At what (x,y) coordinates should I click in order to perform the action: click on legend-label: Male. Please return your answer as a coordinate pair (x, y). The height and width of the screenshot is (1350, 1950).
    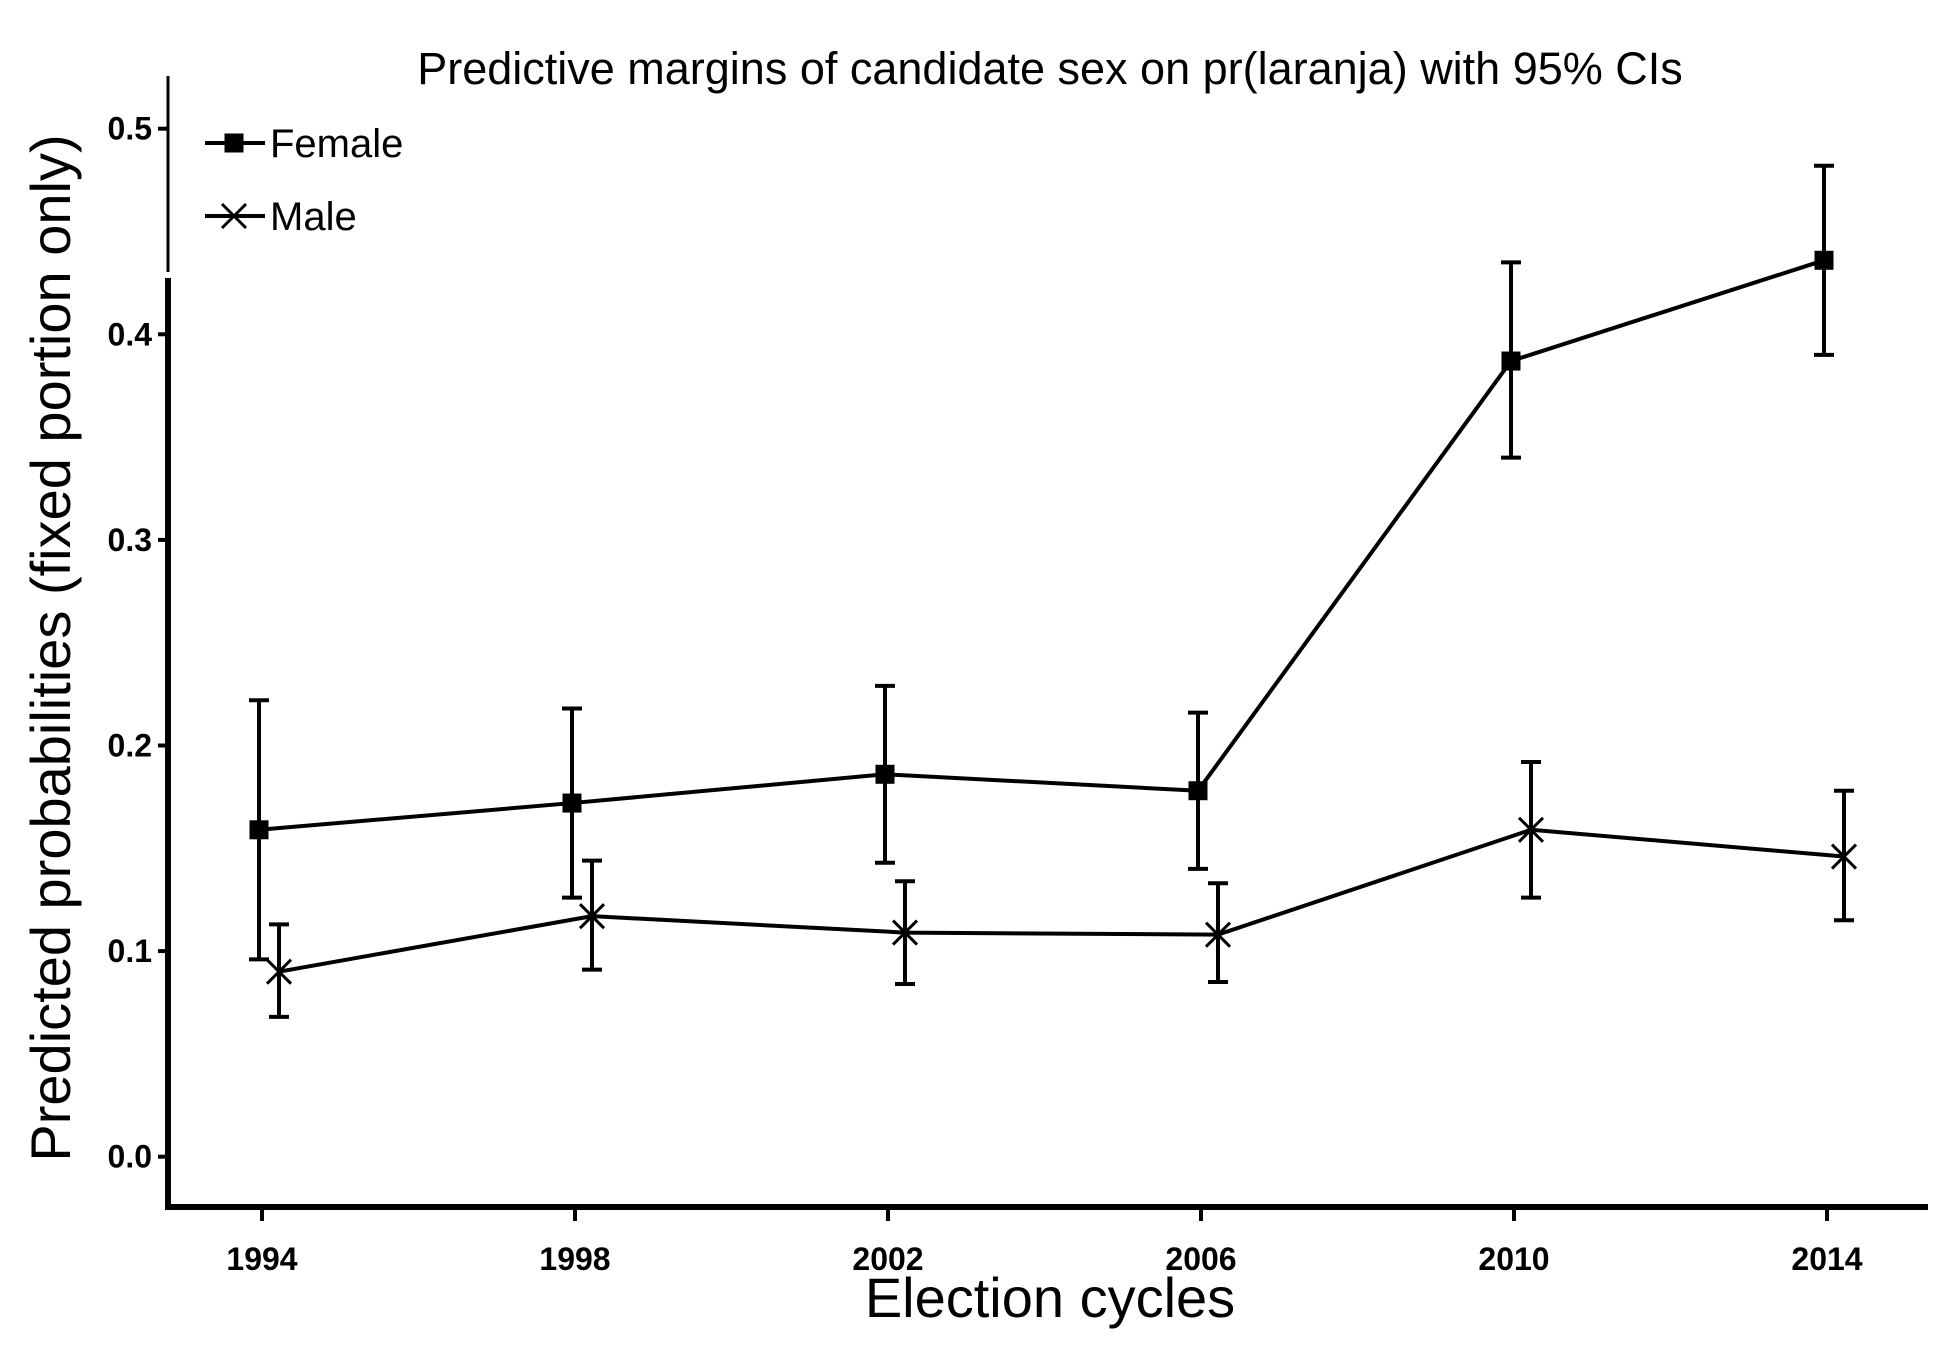
    Looking at the image, I should click on (313, 217).